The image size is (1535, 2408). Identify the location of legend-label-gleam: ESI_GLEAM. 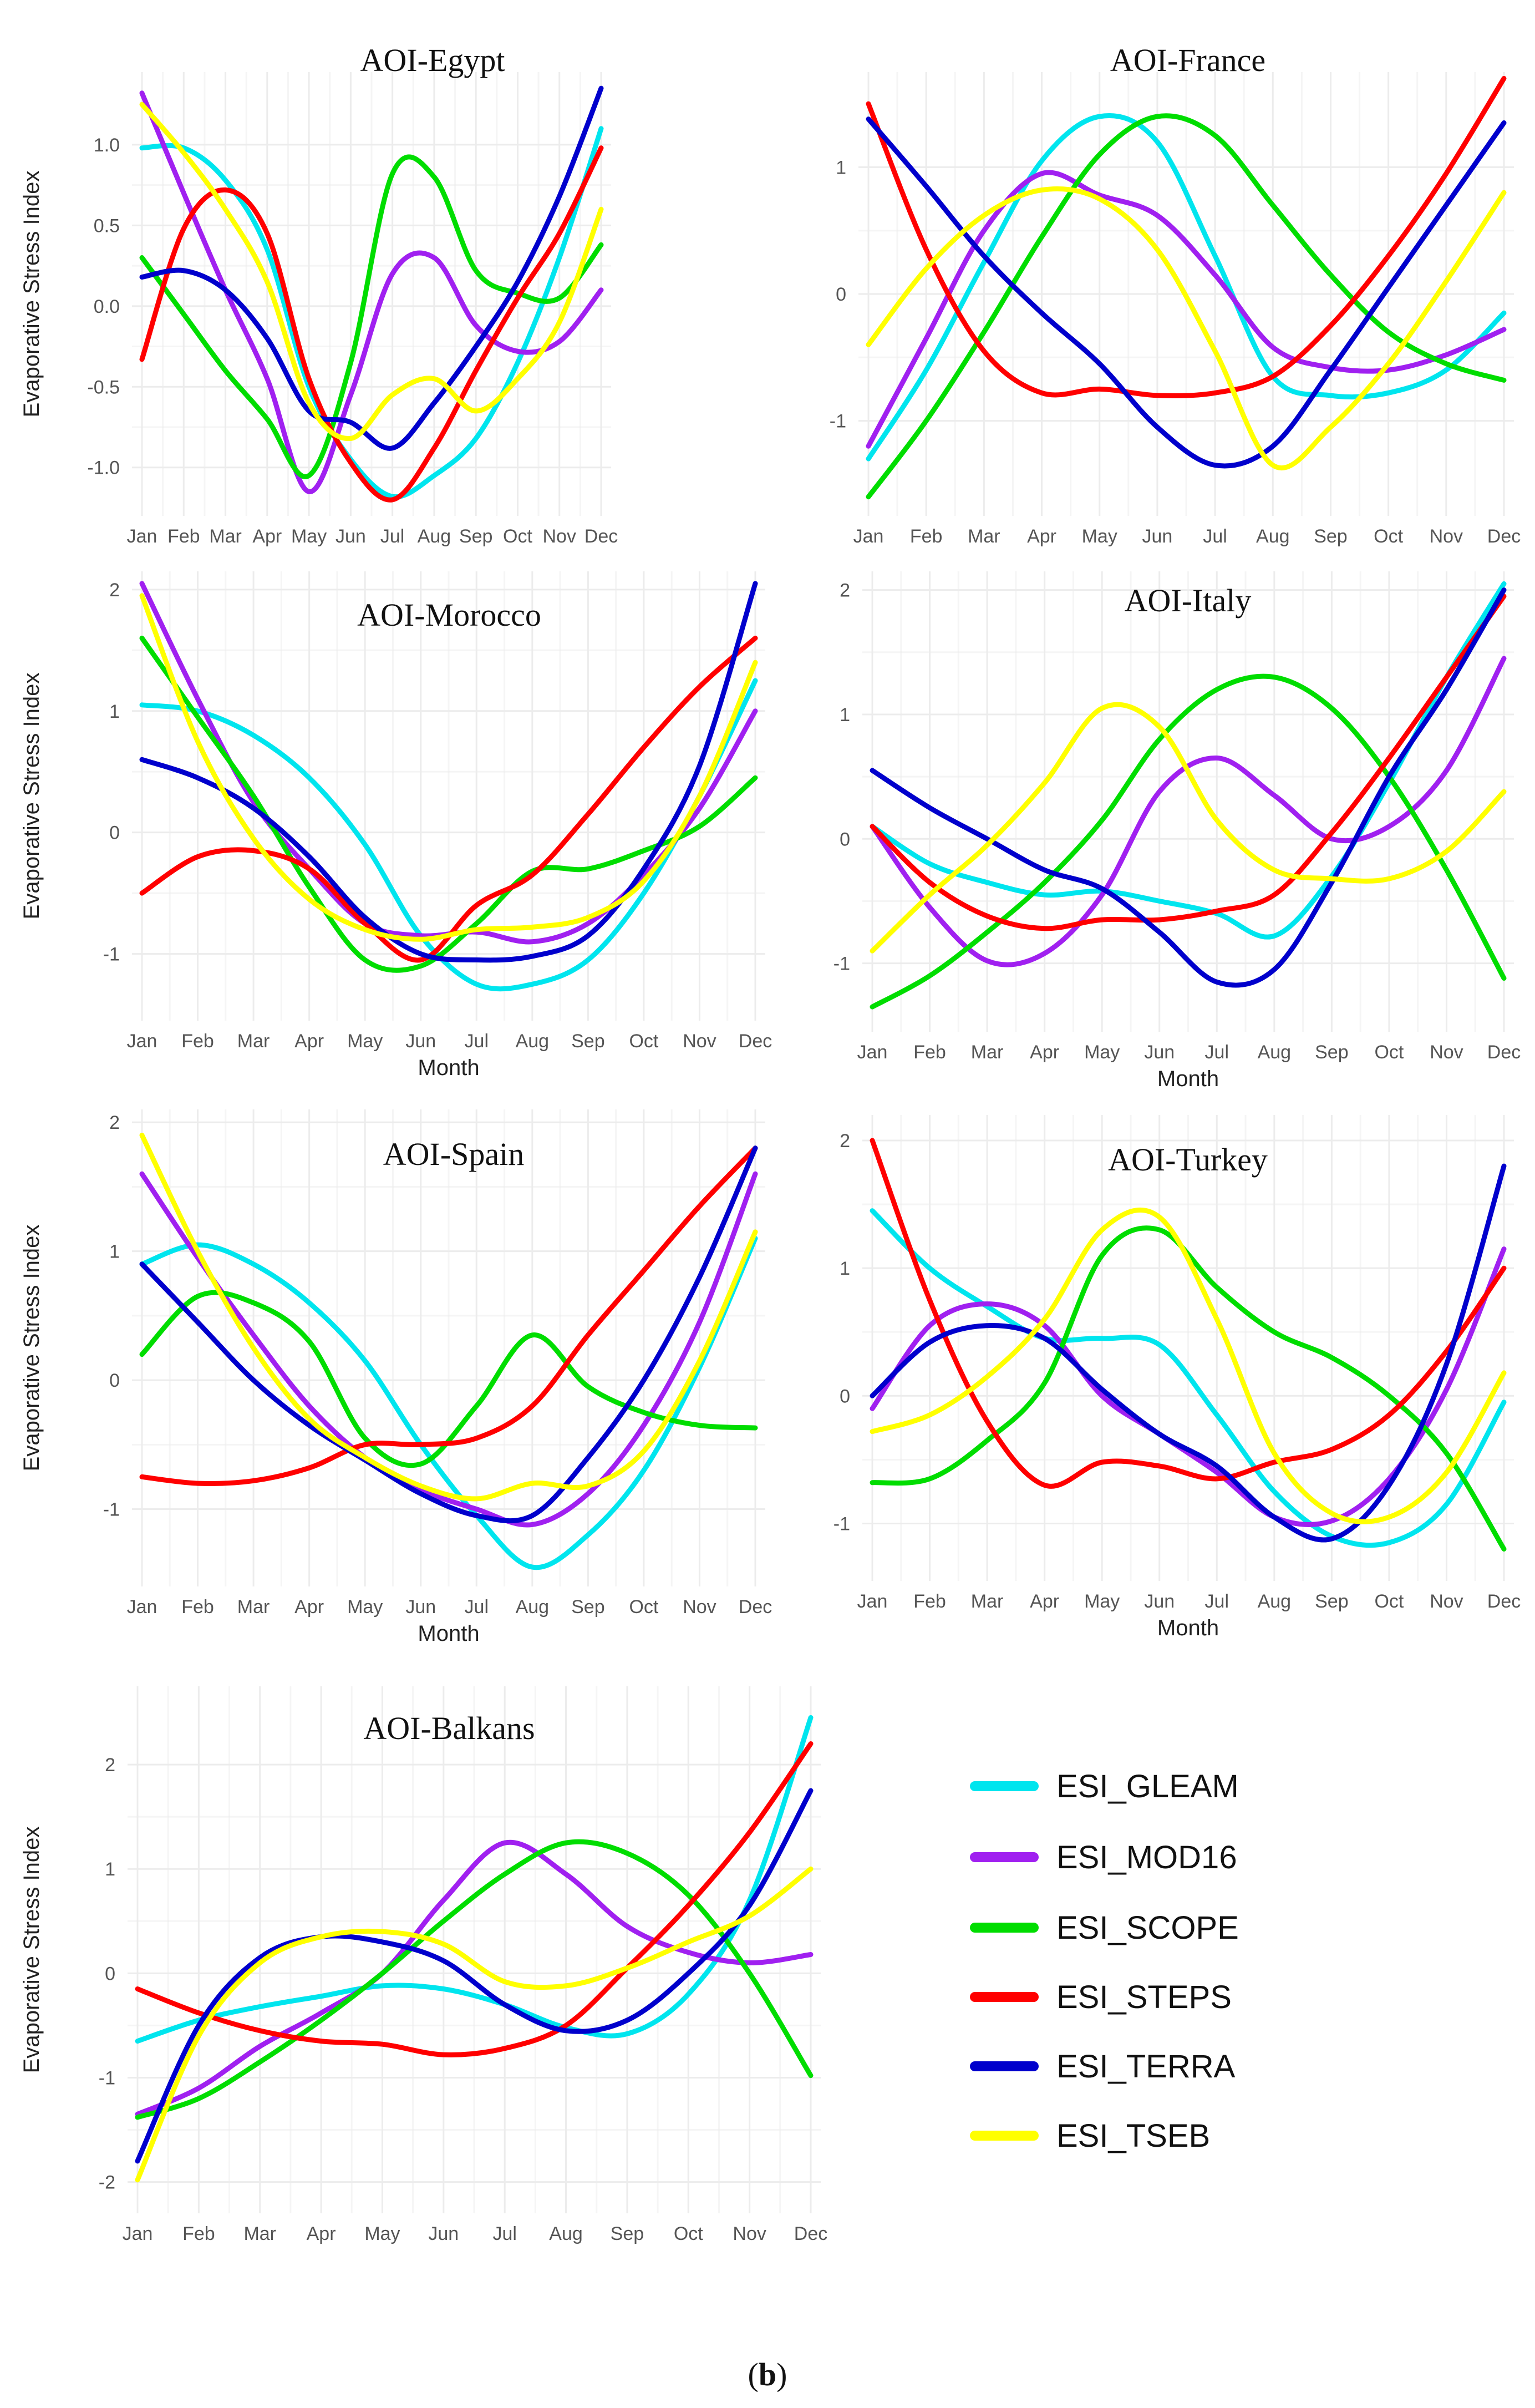
(1147, 1786).